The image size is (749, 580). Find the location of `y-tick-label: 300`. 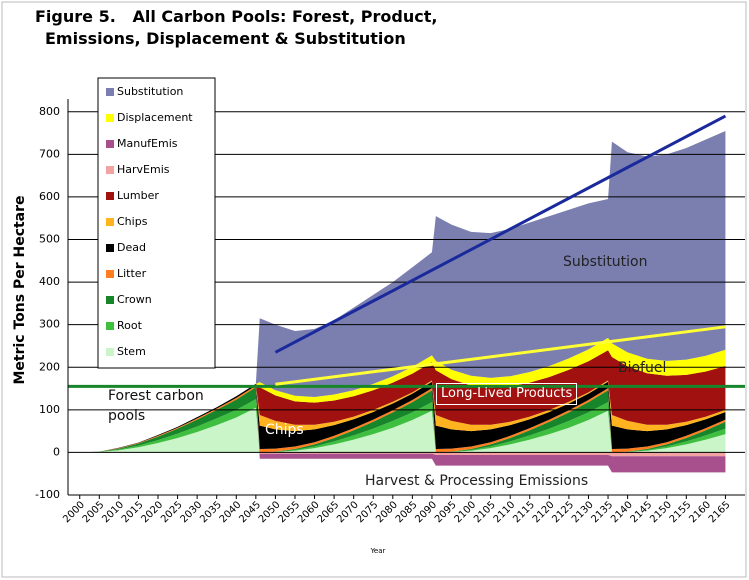

y-tick-label: 300 is located at coordinates (49, 324).